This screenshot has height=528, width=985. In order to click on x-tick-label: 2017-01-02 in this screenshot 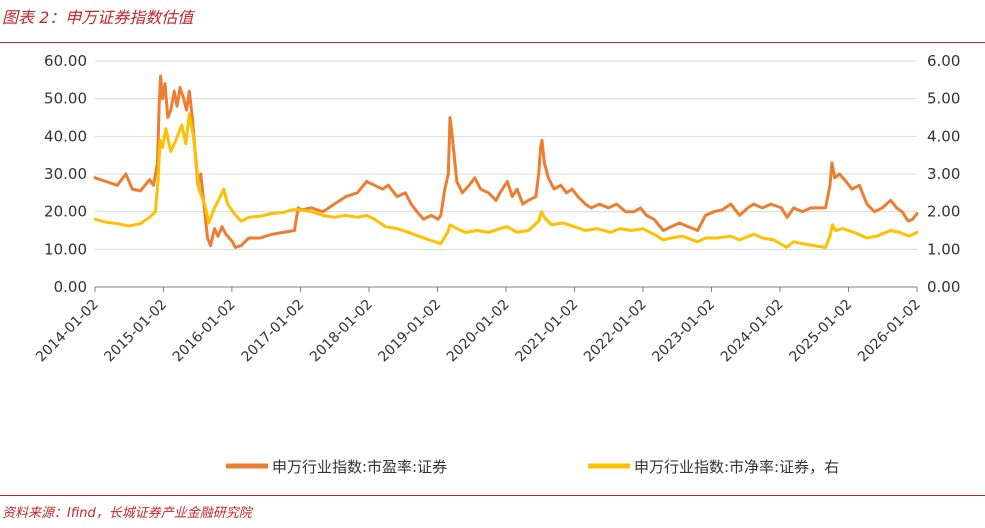, I will do `click(273, 331)`.